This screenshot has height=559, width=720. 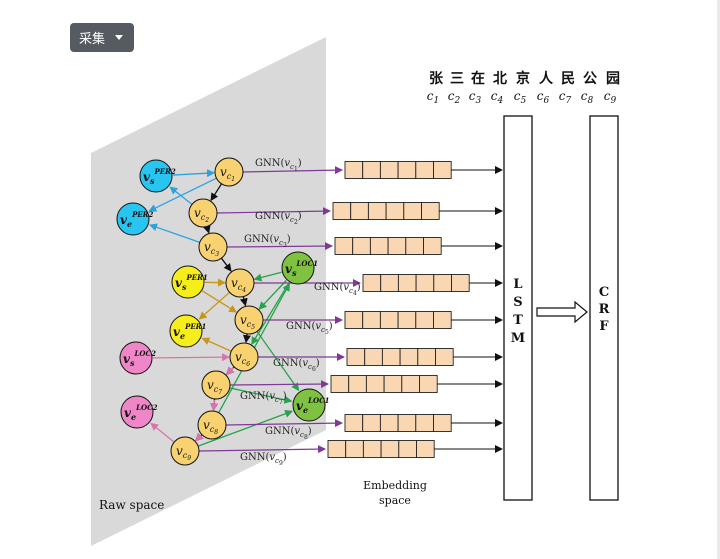 I want to click on sentence-char: 园, so click(x=613, y=79).